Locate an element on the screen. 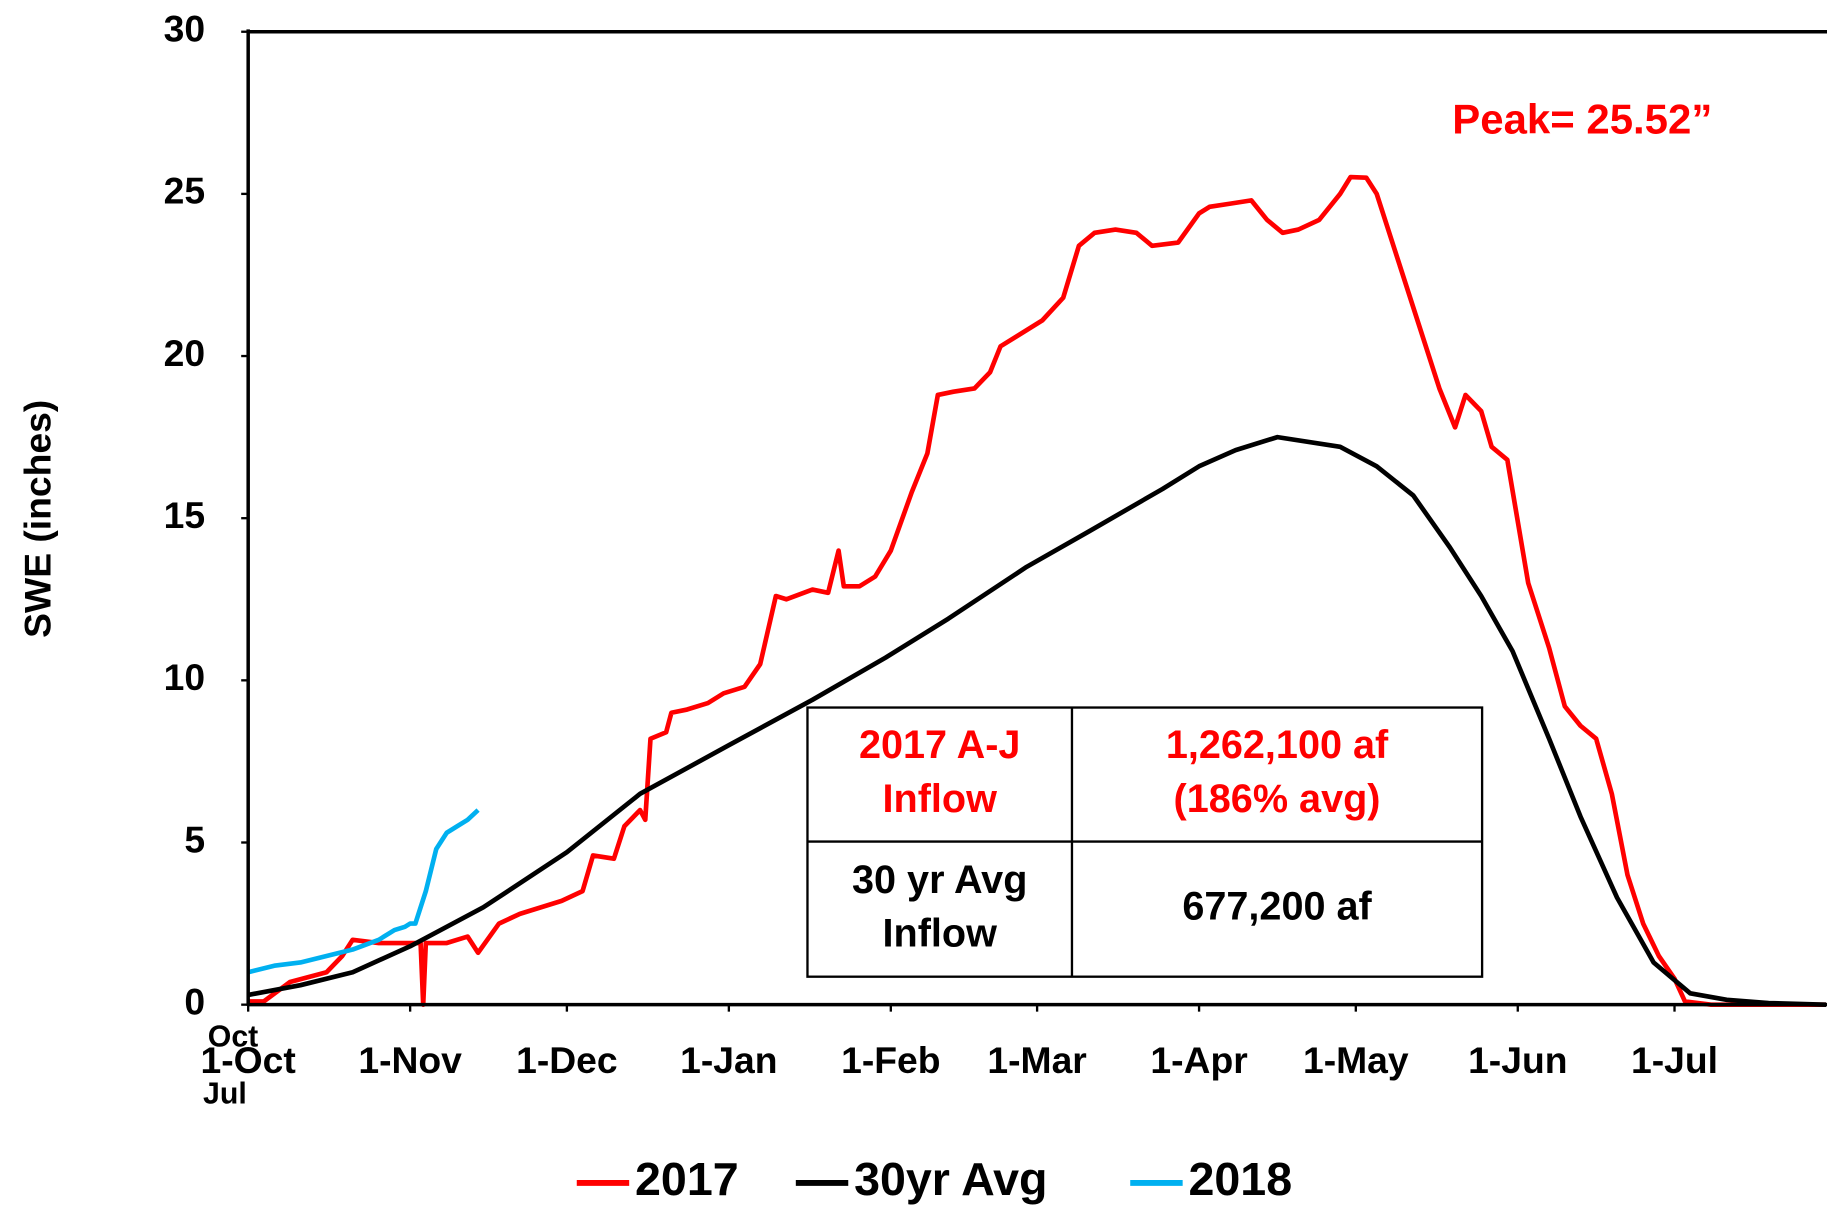 The width and height of the screenshot is (1827, 1215). y-tick-label: 0 is located at coordinates (194, 1002).